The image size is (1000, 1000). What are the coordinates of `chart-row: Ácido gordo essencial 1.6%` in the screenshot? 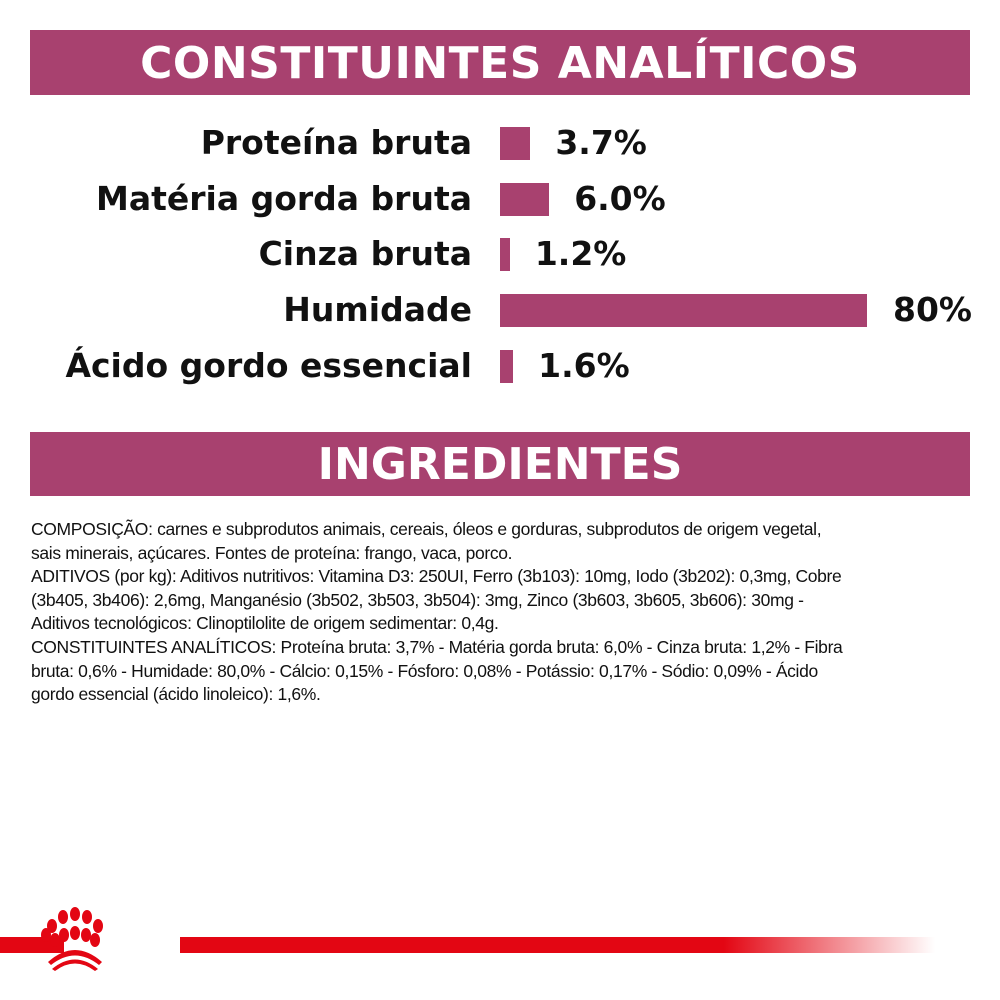 It's located at (500, 365).